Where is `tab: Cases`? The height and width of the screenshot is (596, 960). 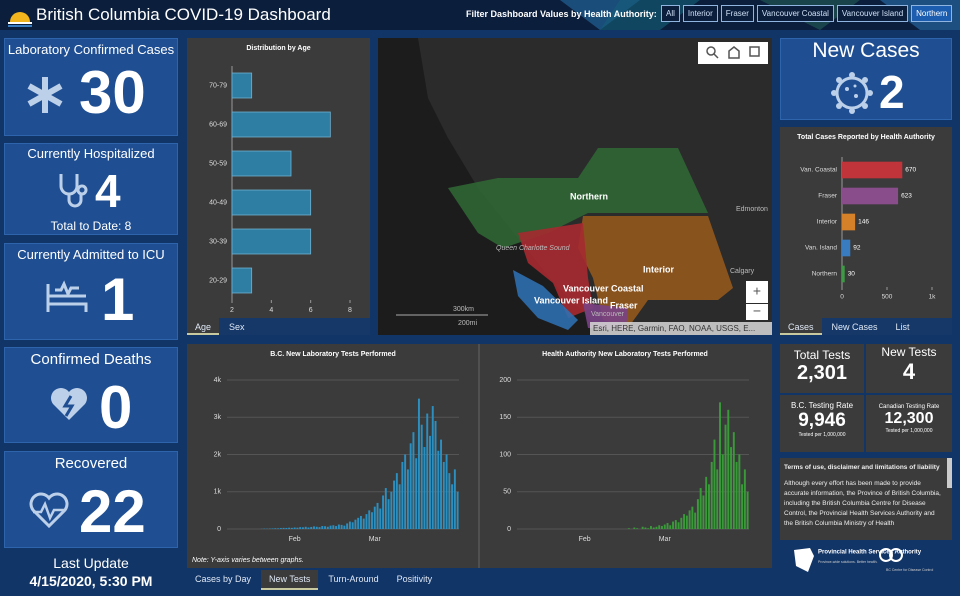
tab: Cases is located at coordinates (801, 326).